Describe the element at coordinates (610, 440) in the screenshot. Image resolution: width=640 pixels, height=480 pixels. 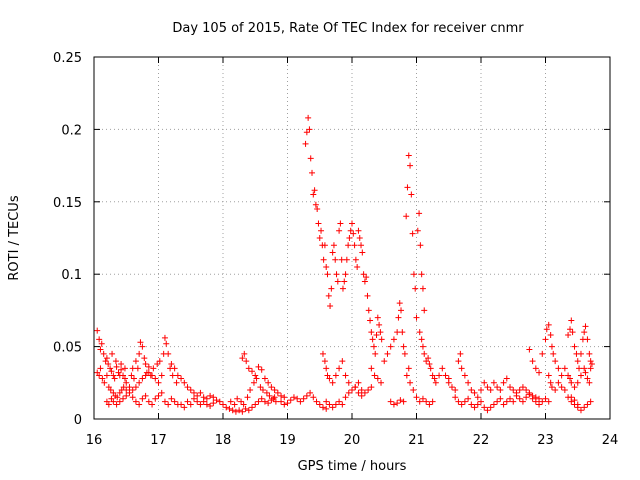
I see `x-tick-label: 24` at that location.